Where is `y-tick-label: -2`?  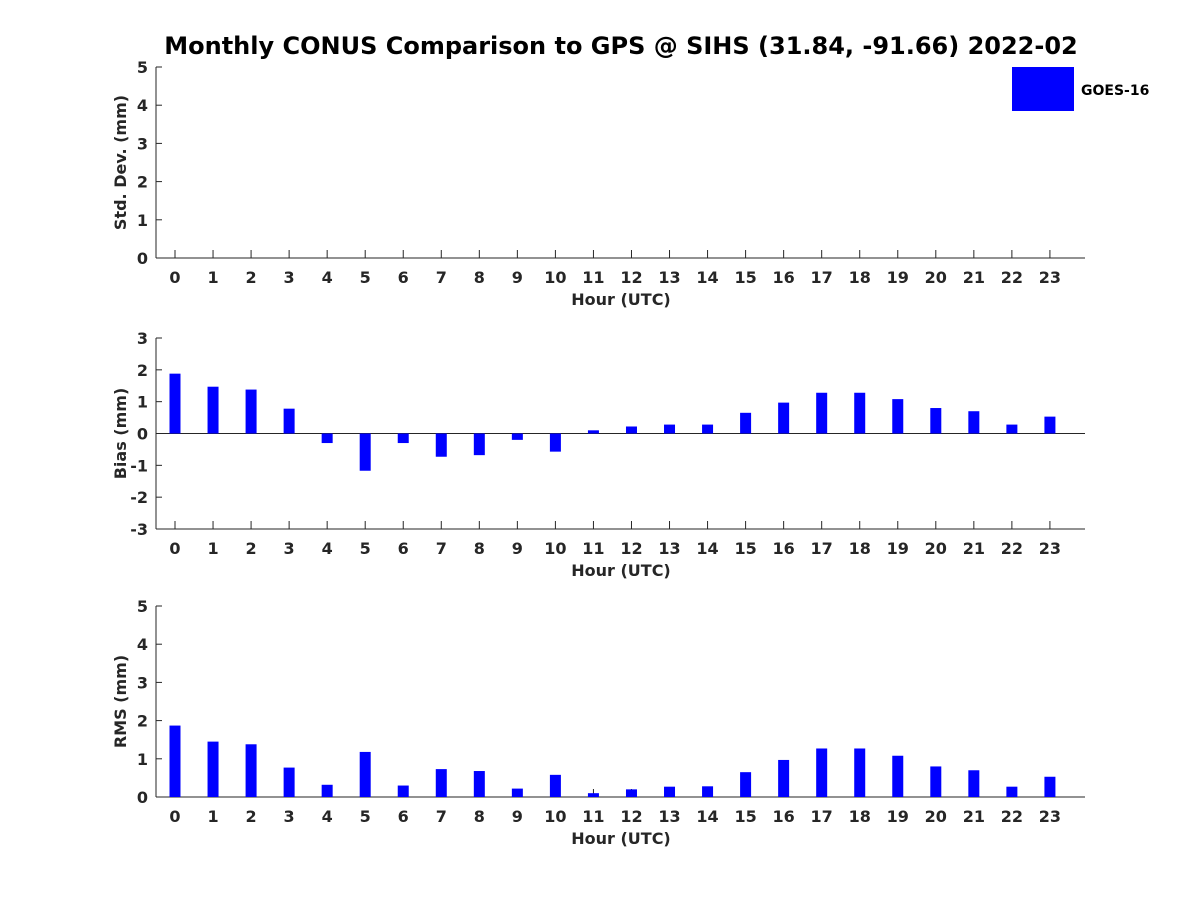
y-tick-label: -2 is located at coordinates (139, 497).